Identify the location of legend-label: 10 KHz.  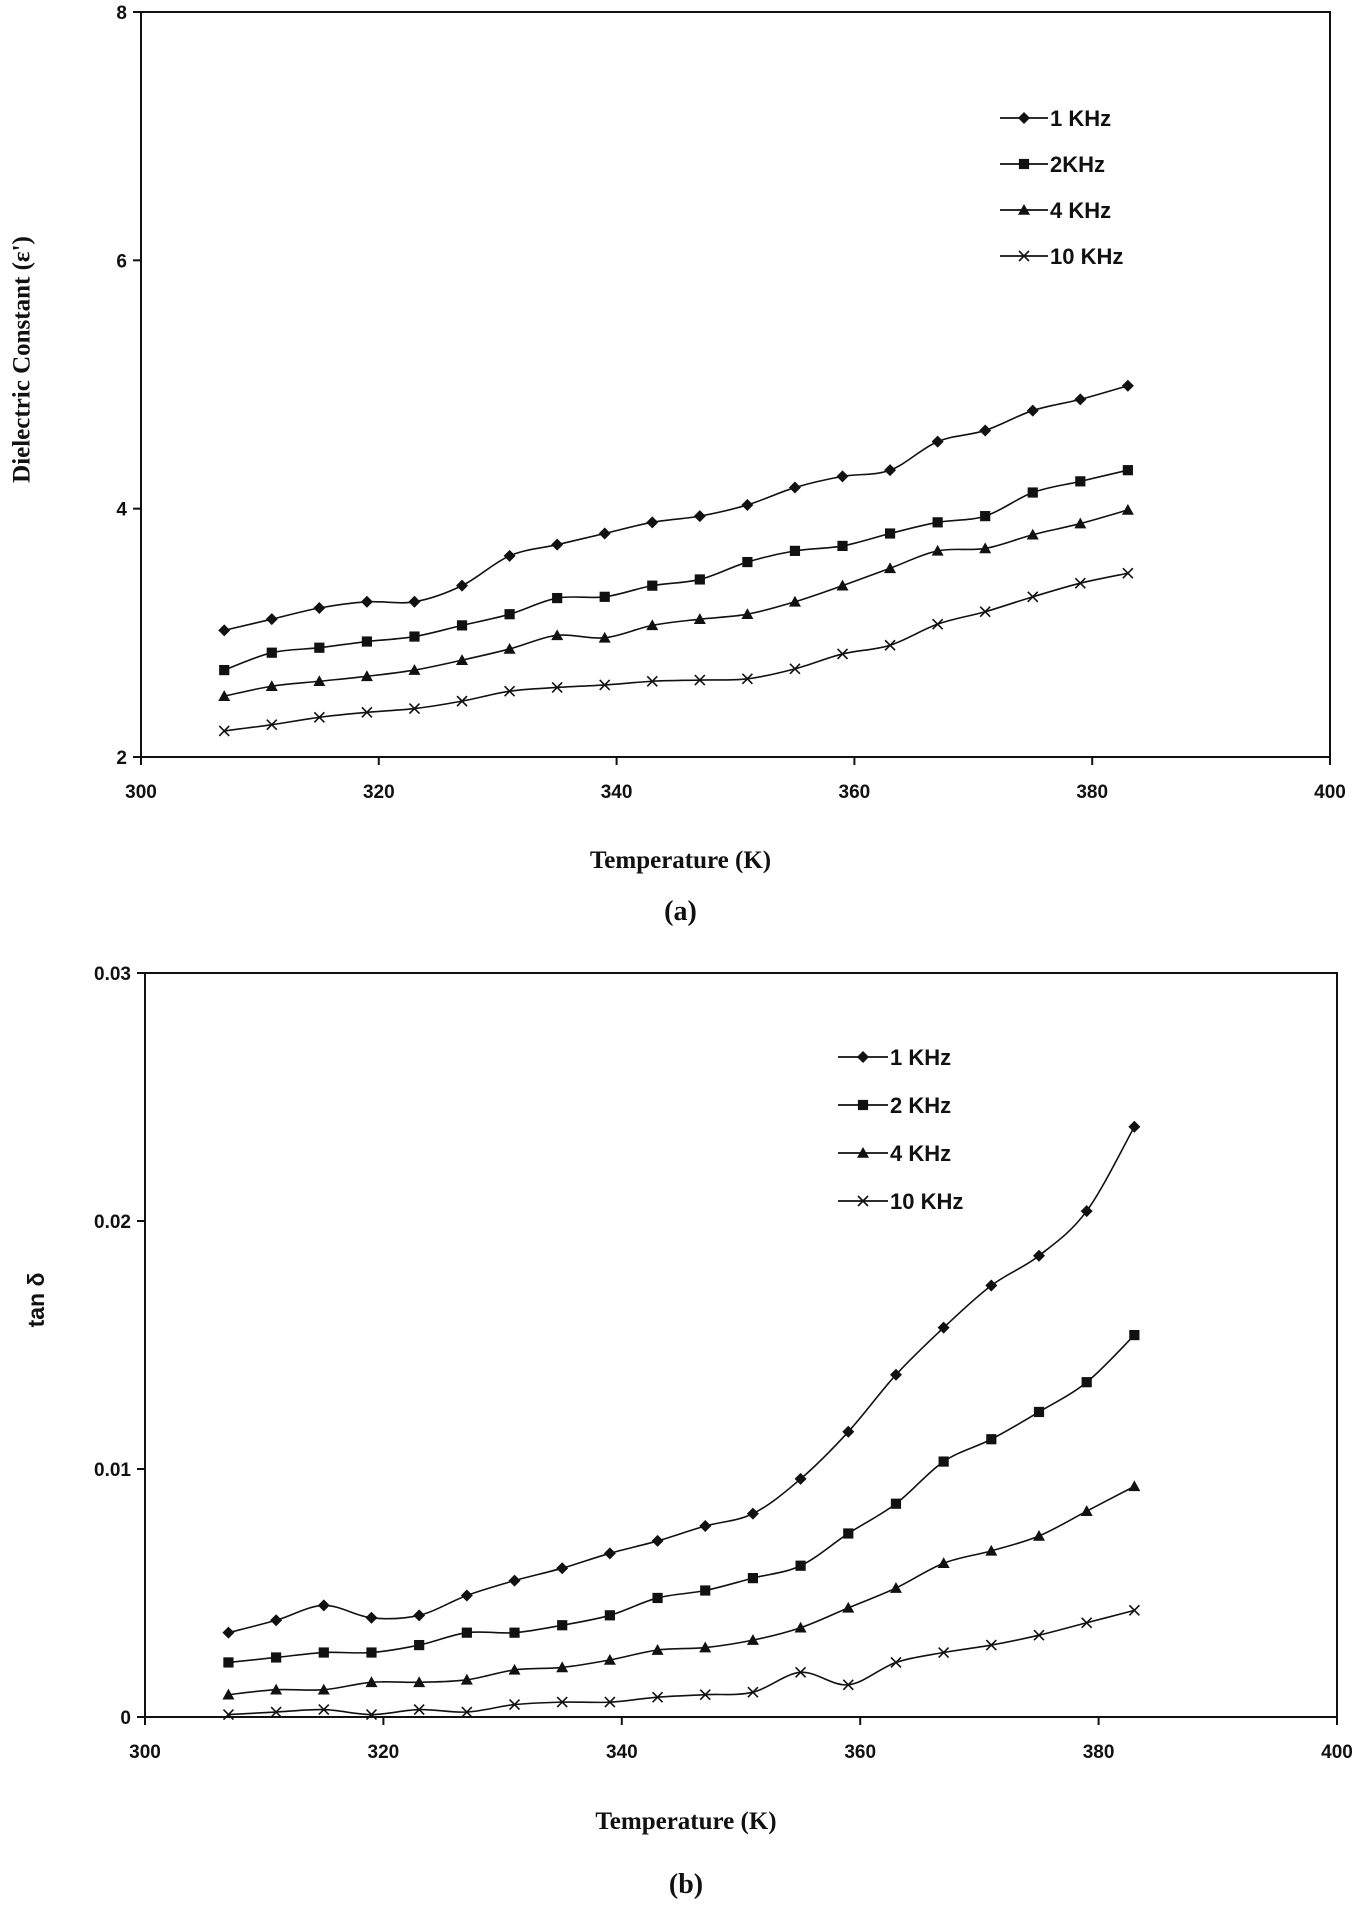
(926, 1201).